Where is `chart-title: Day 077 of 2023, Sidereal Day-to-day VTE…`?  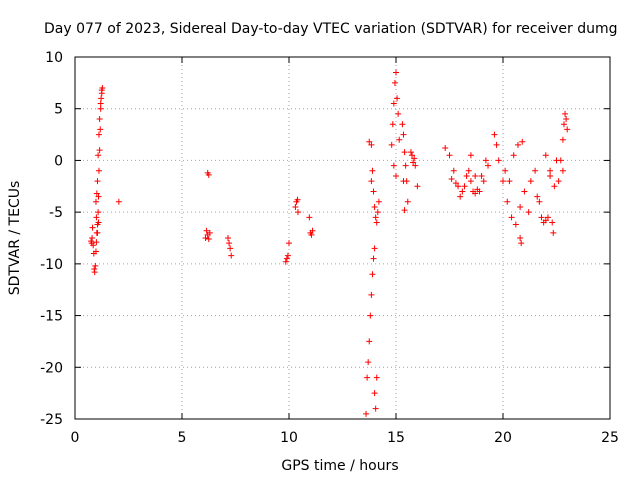 chart-title: Day 077 of 2023, Sidereal Day-to-day VTE… is located at coordinates (331, 29).